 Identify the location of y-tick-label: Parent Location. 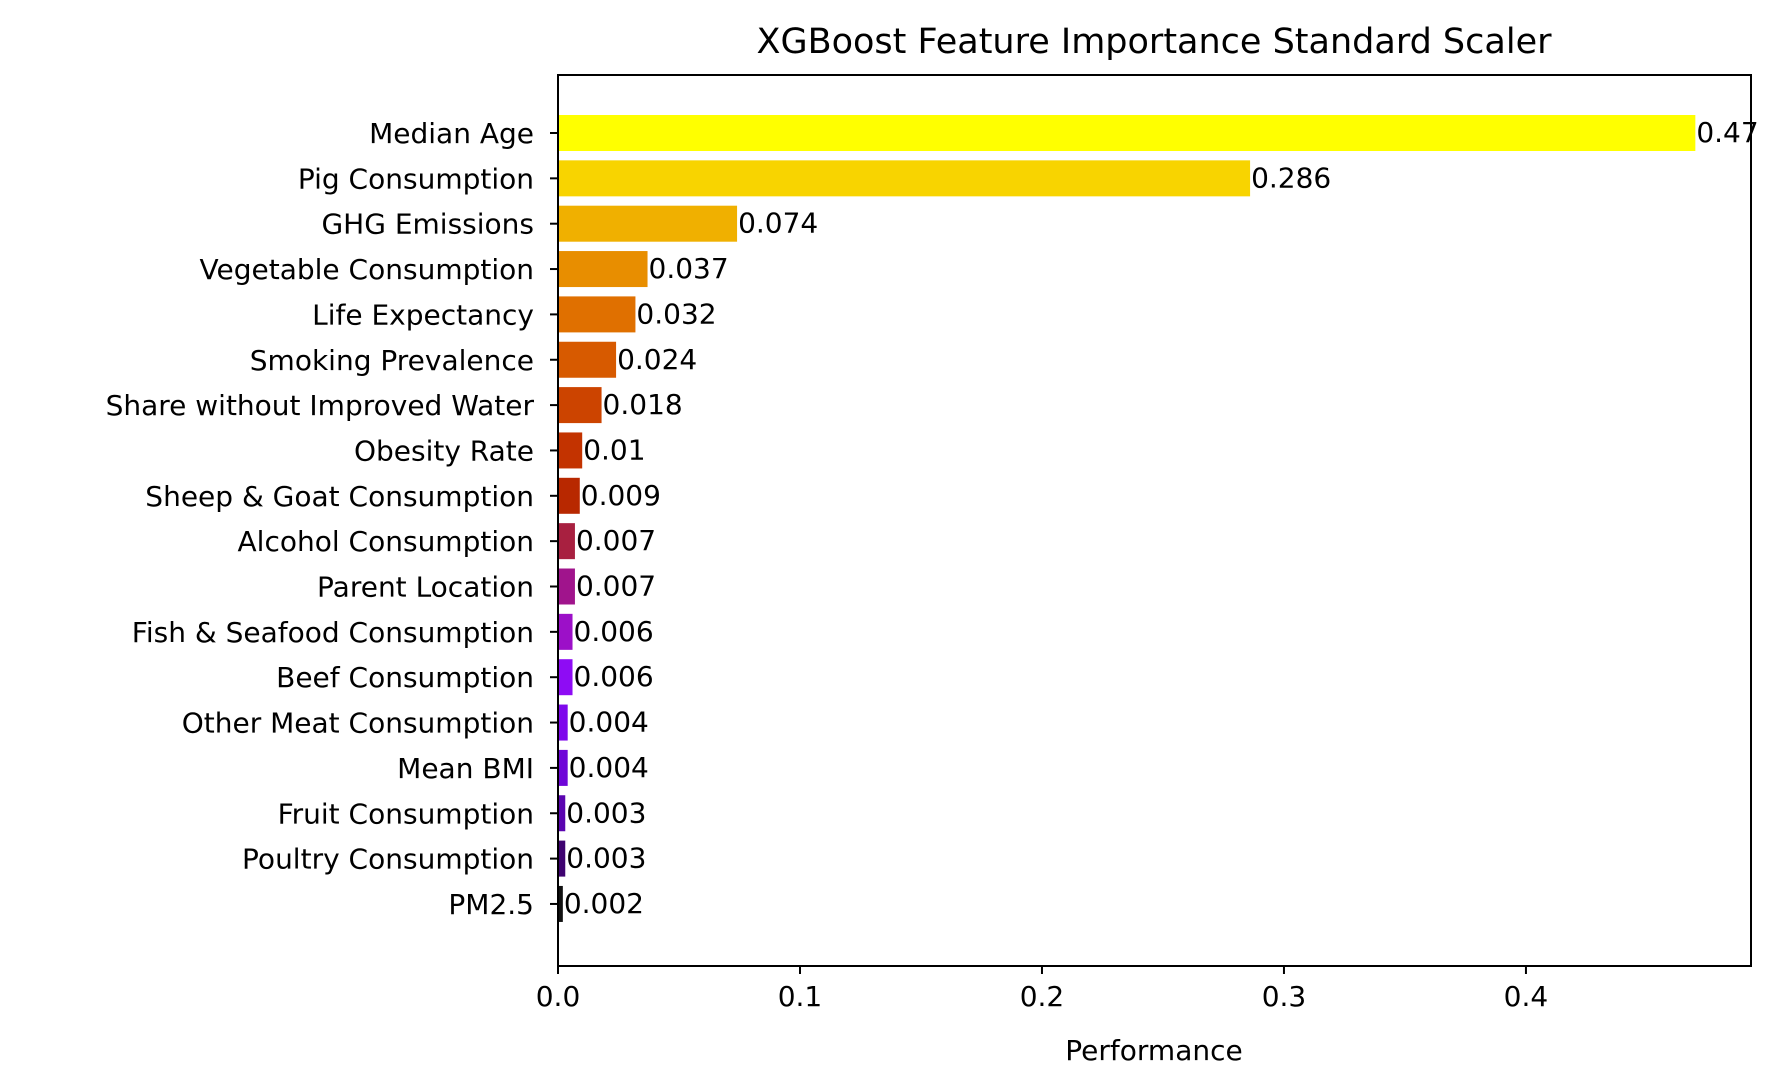
(425, 587).